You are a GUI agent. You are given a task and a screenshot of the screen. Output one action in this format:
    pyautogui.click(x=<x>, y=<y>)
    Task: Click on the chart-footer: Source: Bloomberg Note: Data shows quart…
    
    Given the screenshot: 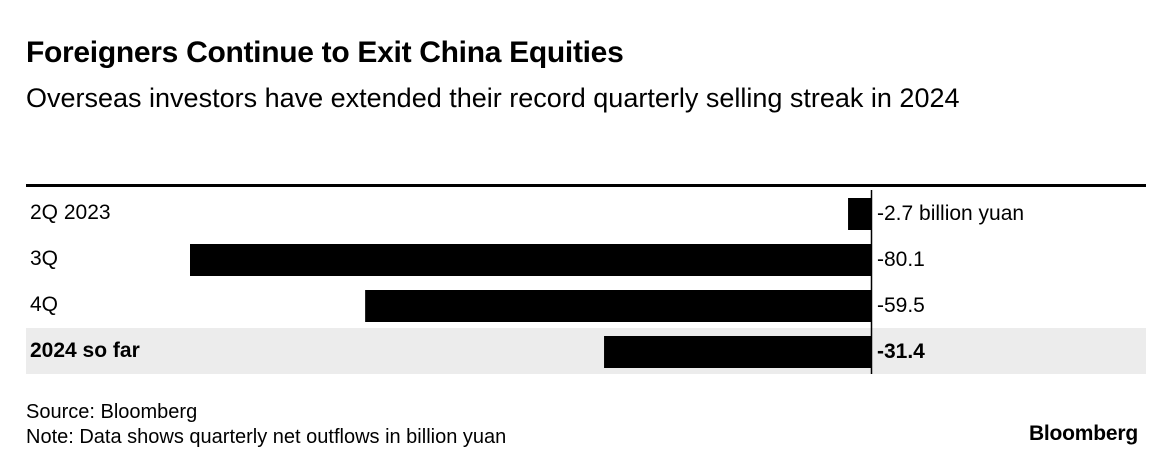 What is the action you would take?
    pyautogui.click(x=266, y=425)
    